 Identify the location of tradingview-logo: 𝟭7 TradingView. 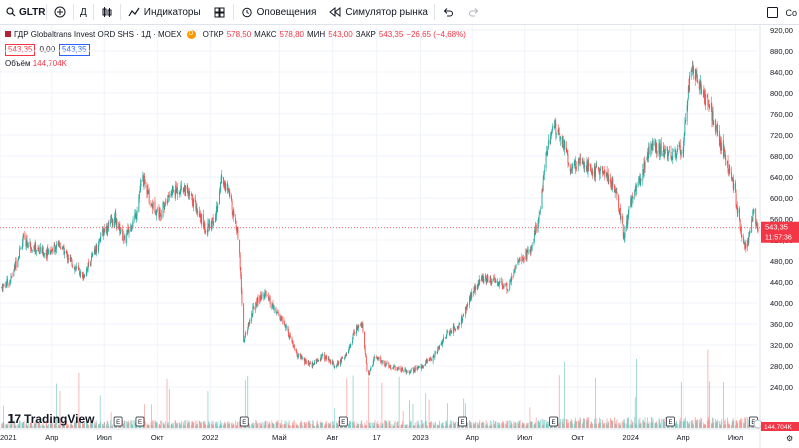
(51, 419).